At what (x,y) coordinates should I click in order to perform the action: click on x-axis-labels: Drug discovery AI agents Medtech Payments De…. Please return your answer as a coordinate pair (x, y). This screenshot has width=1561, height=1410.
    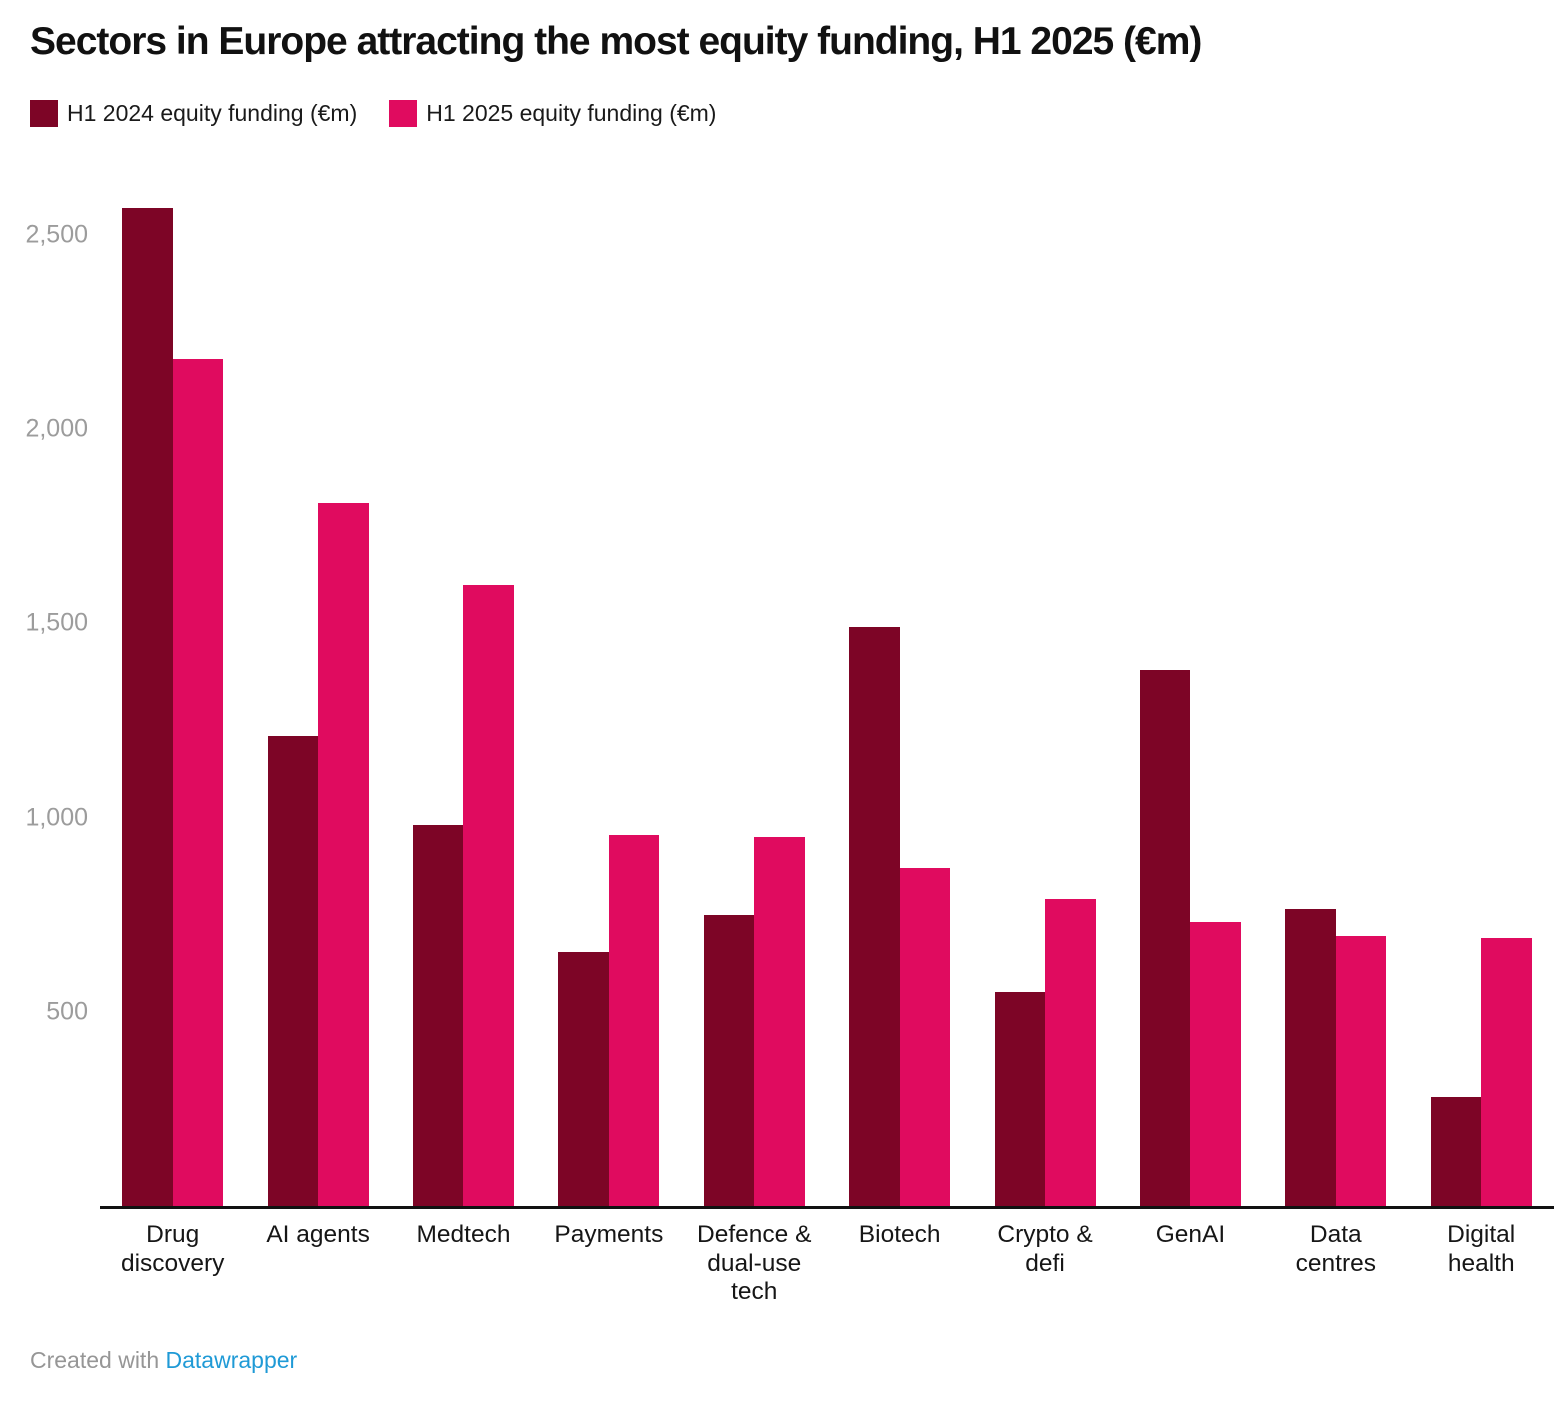
    Looking at the image, I should click on (827, 1264).